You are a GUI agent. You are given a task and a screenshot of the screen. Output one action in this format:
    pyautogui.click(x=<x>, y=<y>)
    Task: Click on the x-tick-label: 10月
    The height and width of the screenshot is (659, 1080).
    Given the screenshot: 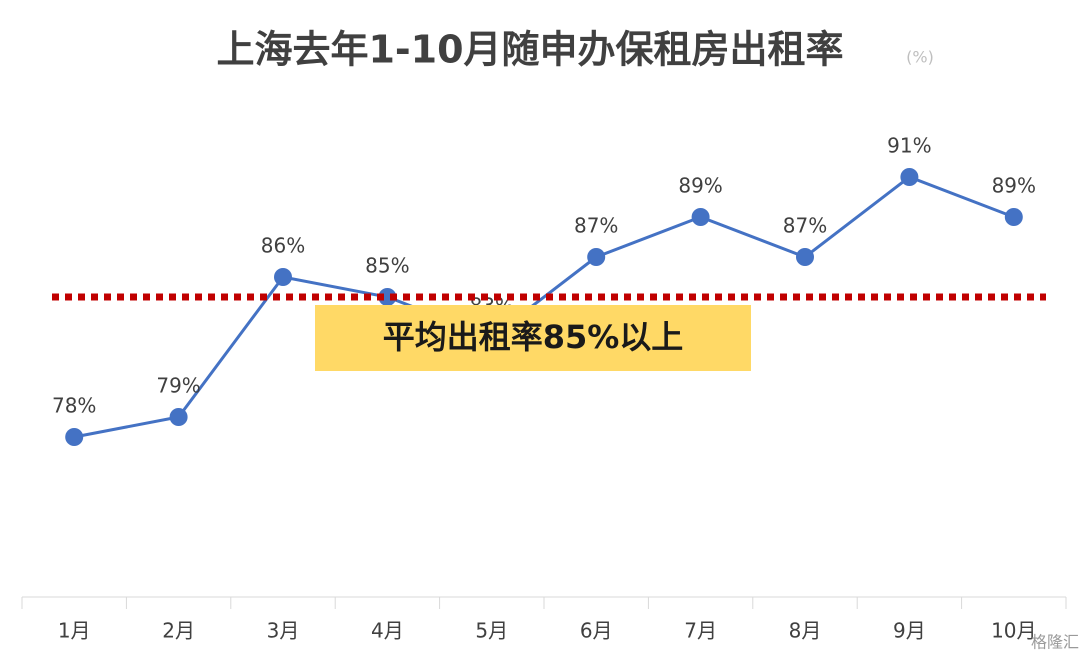 What is the action you would take?
    pyautogui.click(x=1013, y=631)
    